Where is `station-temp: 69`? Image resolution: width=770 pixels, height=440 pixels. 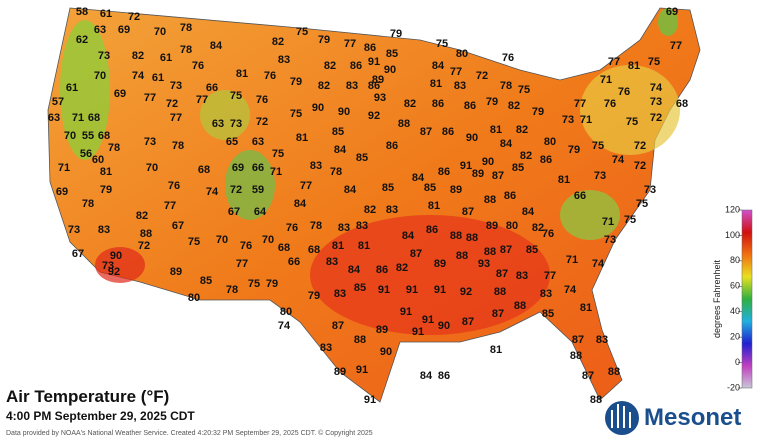
station-temp: 69 is located at coordinates (62, 192).